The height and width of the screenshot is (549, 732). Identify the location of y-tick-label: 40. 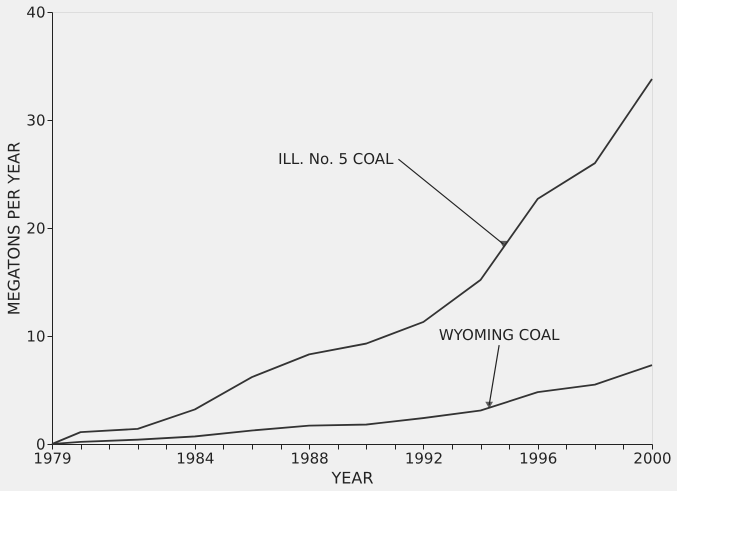
(36, 13).